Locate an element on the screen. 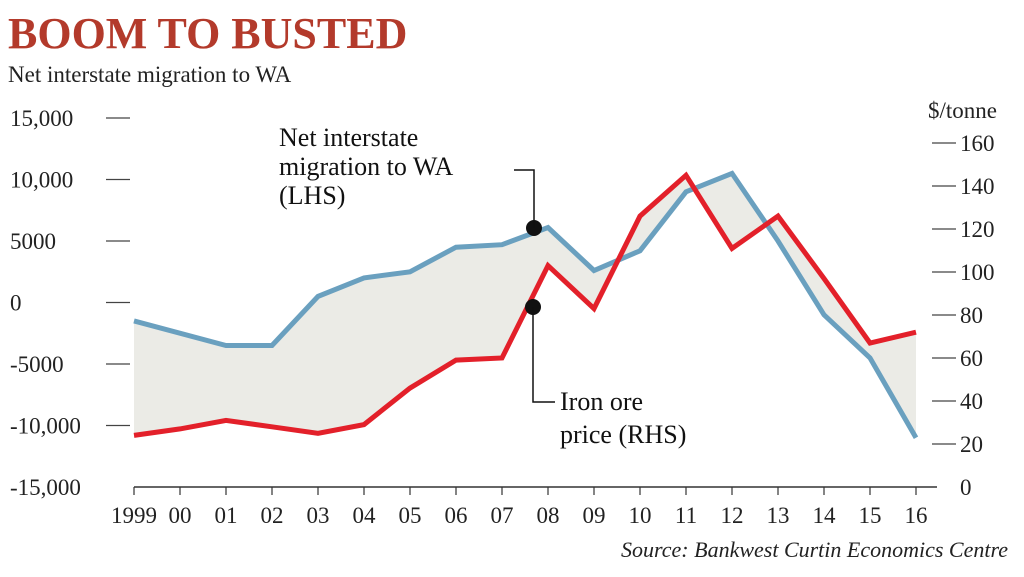 Image resolution: width=1024 pixels, height=577 pixels. x-tick-label: 16 is located at coordinates (916, 515).